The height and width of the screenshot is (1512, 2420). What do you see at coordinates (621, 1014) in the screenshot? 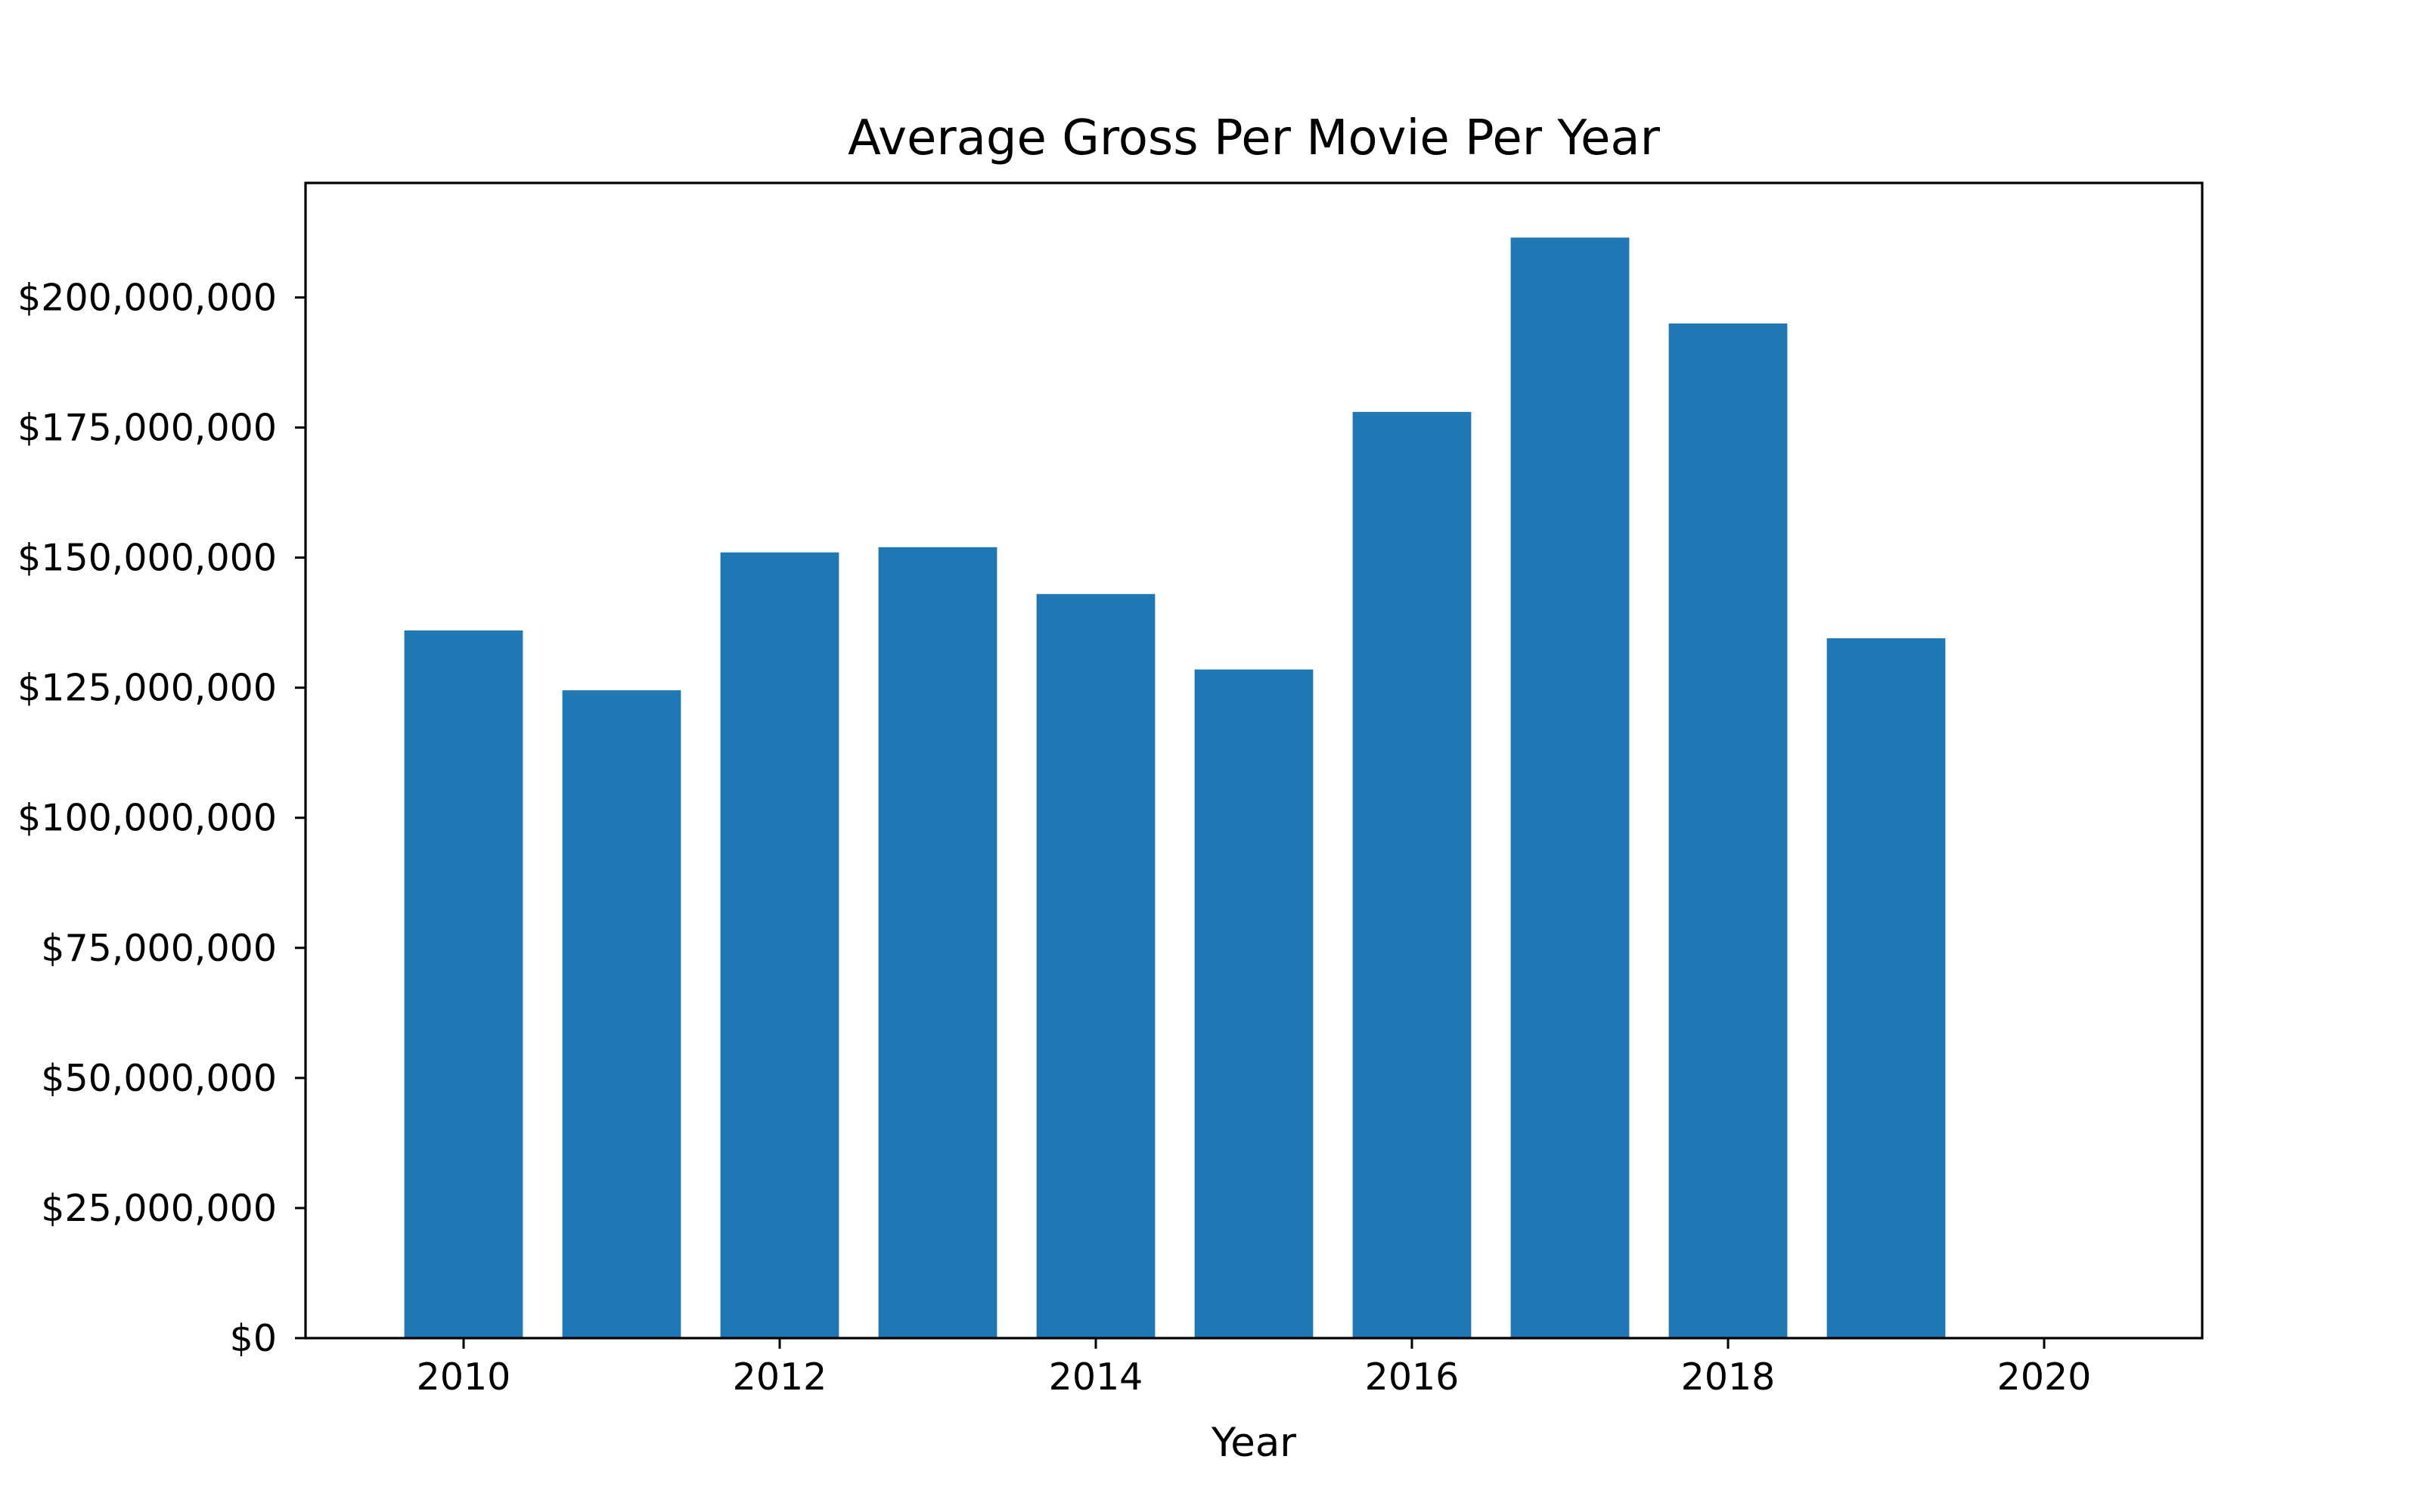
I see `bar-2011` at bounding box center [621, 1014].